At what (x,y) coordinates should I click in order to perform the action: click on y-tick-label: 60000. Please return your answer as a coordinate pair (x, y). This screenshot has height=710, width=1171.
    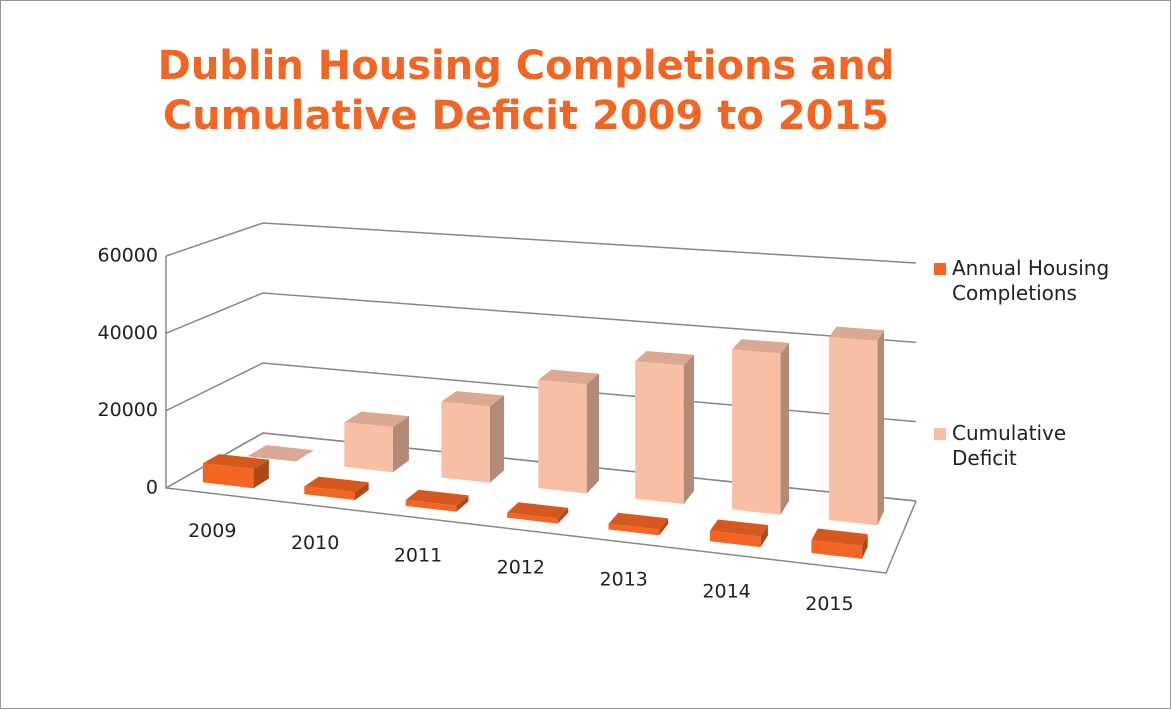
    Looking at the image, I should click on (128, 256).